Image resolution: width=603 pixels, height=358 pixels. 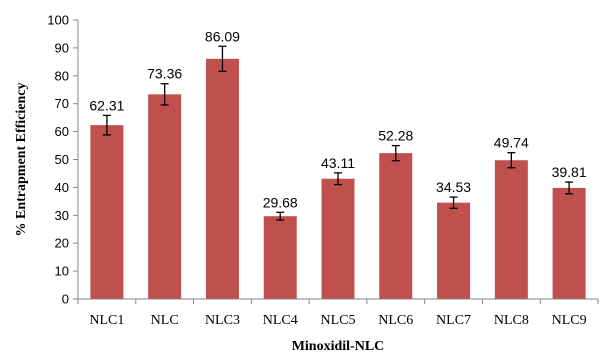 I want to click on y-tick-label: 0, so click(x=65, y=299).